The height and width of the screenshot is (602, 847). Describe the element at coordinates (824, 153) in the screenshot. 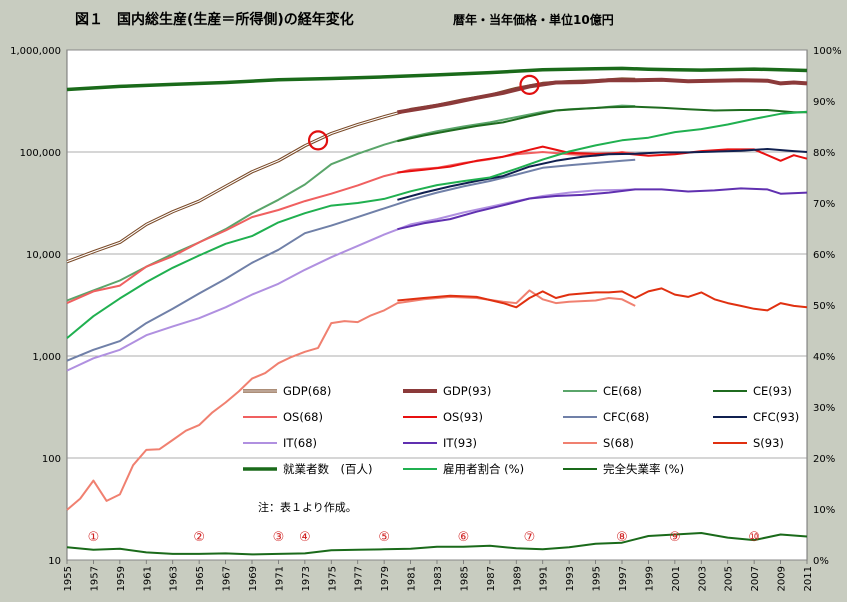

I see `y-right-tick-label: 80%` at that location.